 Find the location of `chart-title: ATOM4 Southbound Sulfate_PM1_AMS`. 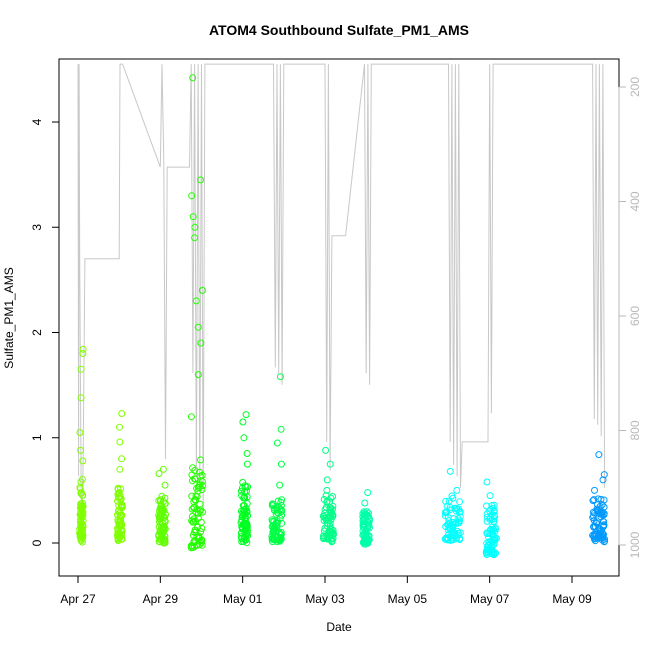

chart-title: ATOM4 Southbound Sulfate_PM1_AMS is located at coordinates (339, 30).